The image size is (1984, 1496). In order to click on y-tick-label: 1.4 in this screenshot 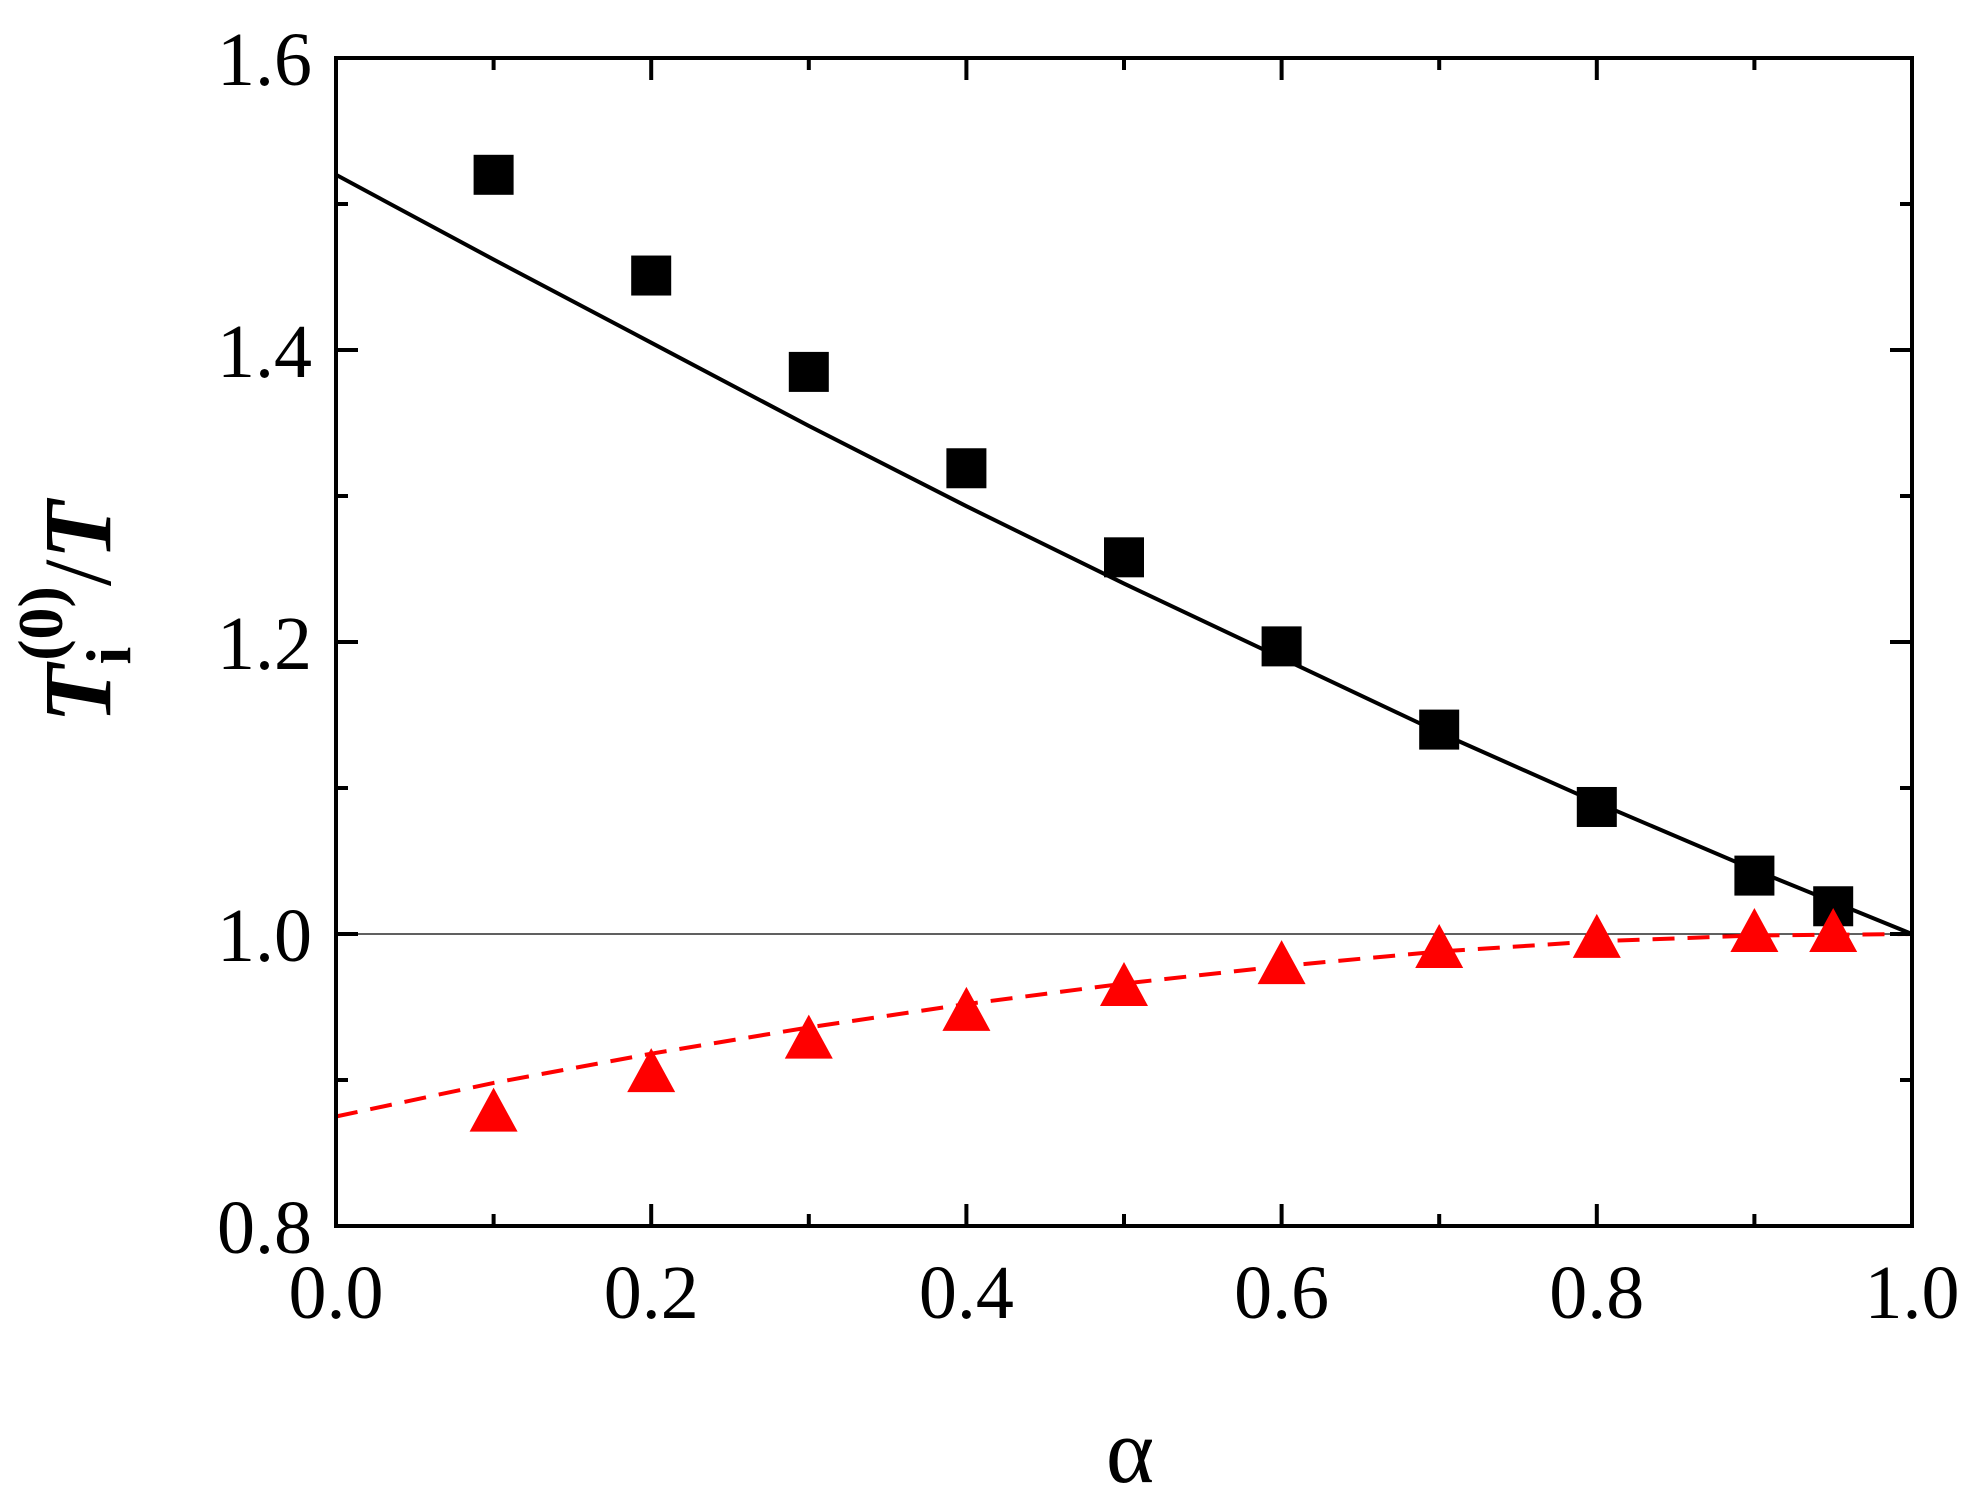, I will do `click(264, 352)`.